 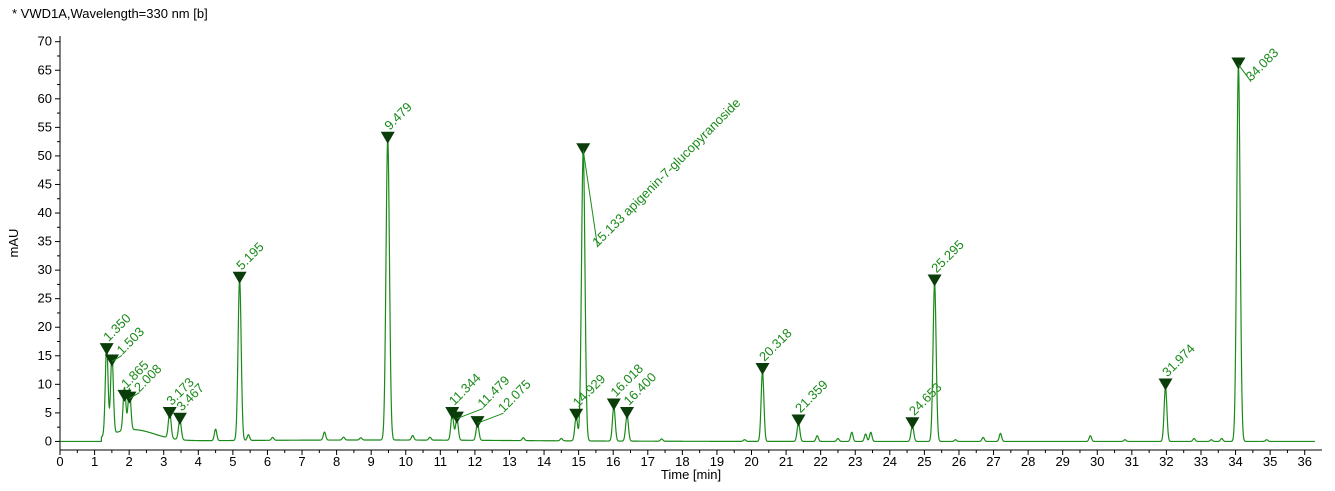 I want to click on x-tick-label: 34, so click(x=1235, y=461).